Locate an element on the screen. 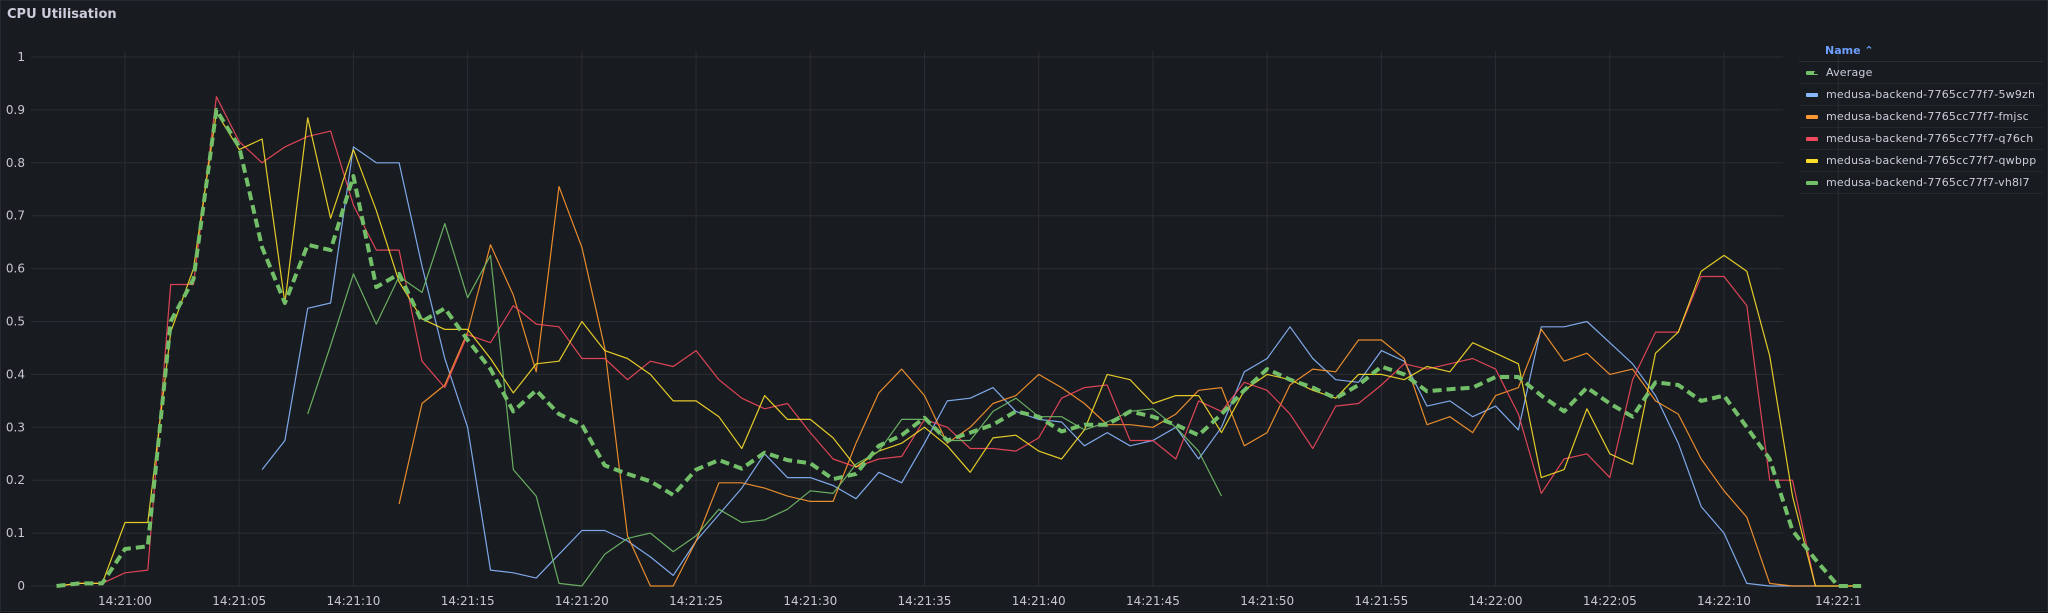  legend-item: medusa-backend-7765cc77f7-fmjsc is located at coordinates (1921, 117).